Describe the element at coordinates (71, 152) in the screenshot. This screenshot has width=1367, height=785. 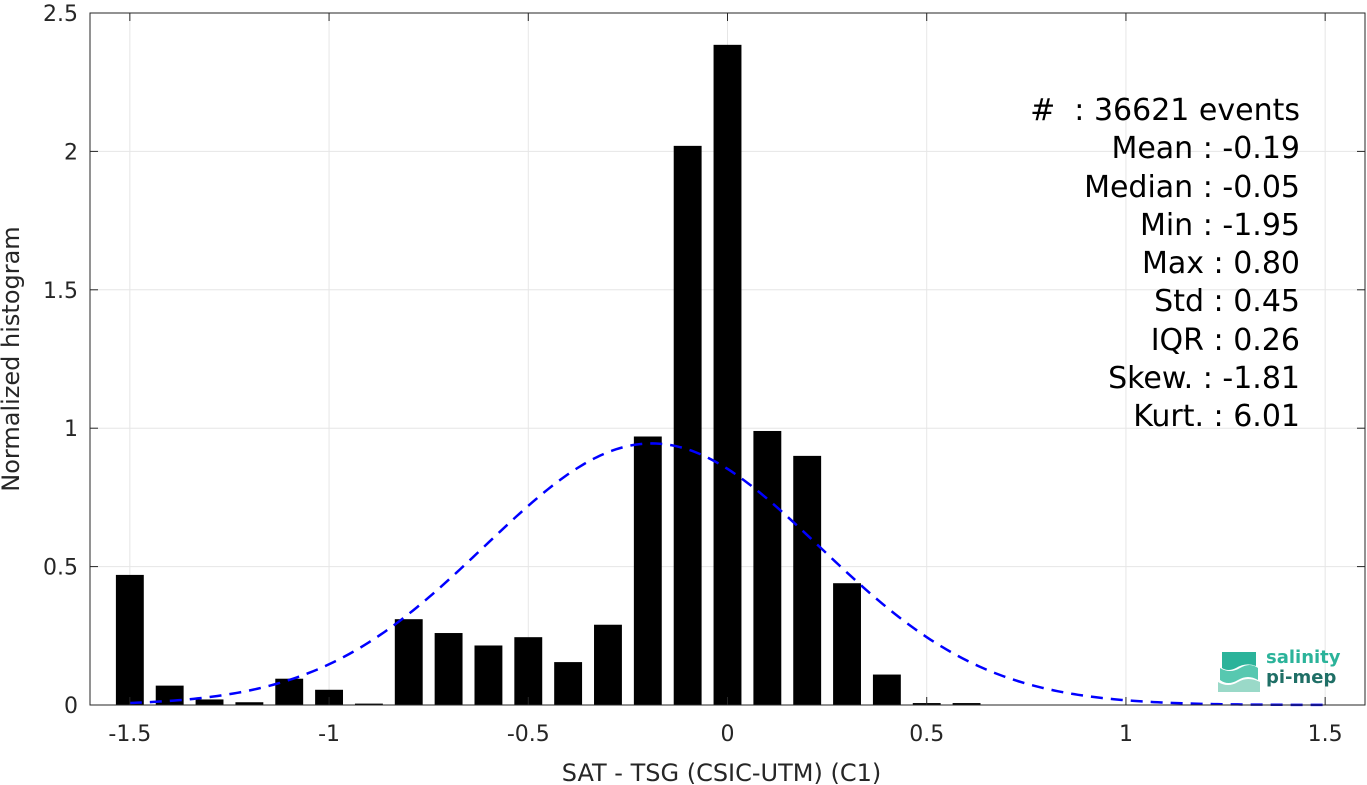
I see `y-tick-label: 2` at that location.